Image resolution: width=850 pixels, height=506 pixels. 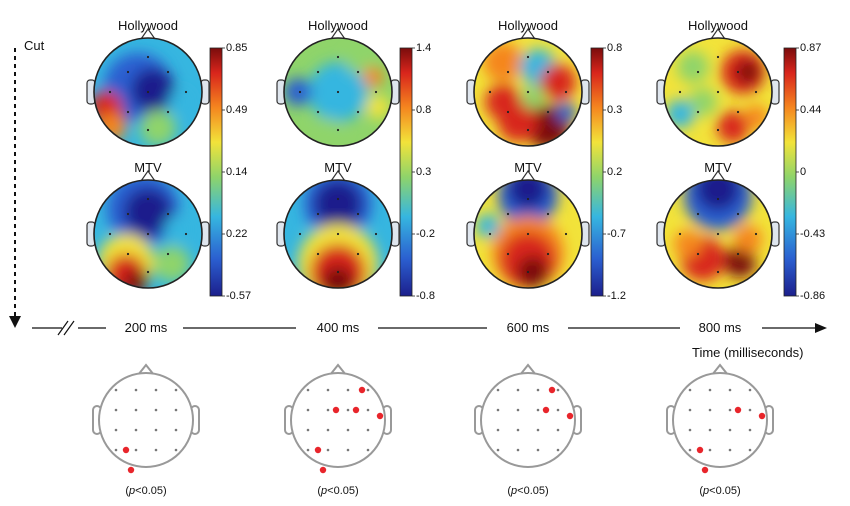 I want to click on cbar3-tick-2: 0.2, so click(x=615, y=172).